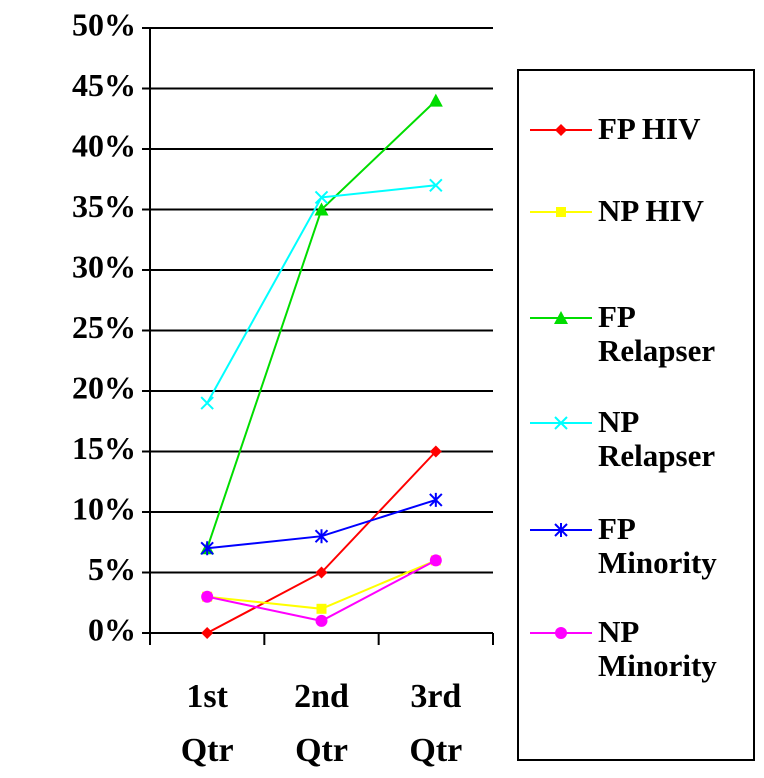 Image resolution: width=764 pixels, height=778 pixels. Describe the element at coordinates (112, 569) in the screenshot. I see `y-tick-label: 5%` at that location.